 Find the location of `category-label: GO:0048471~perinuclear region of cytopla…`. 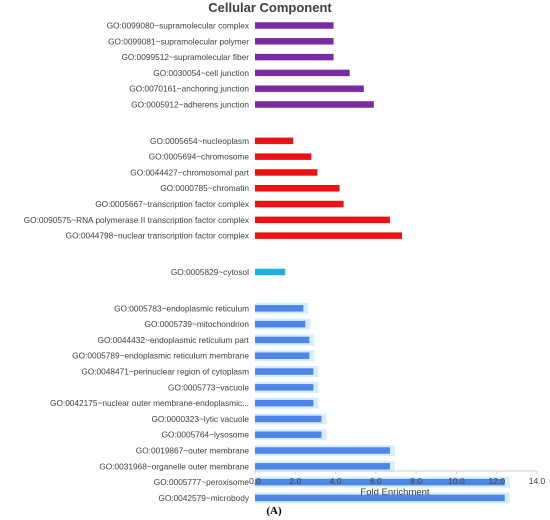

category-label: GO:0048471~perinuclear region of cytopla… is located at coordinates (165, 372).